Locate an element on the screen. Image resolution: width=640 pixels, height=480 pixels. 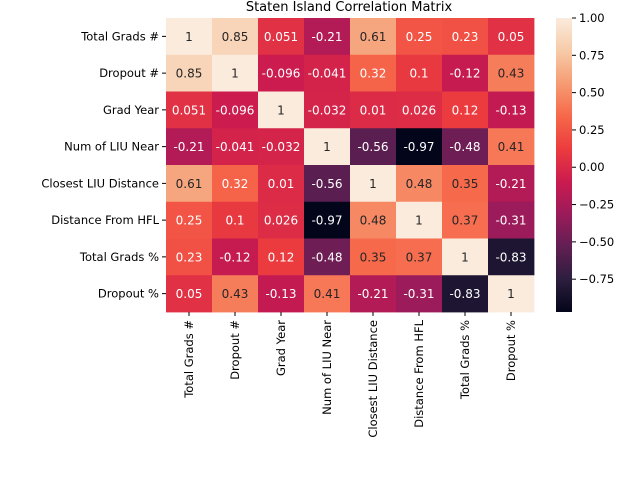
cell-value-label: 0.85 is located at coordinates (189, 74).